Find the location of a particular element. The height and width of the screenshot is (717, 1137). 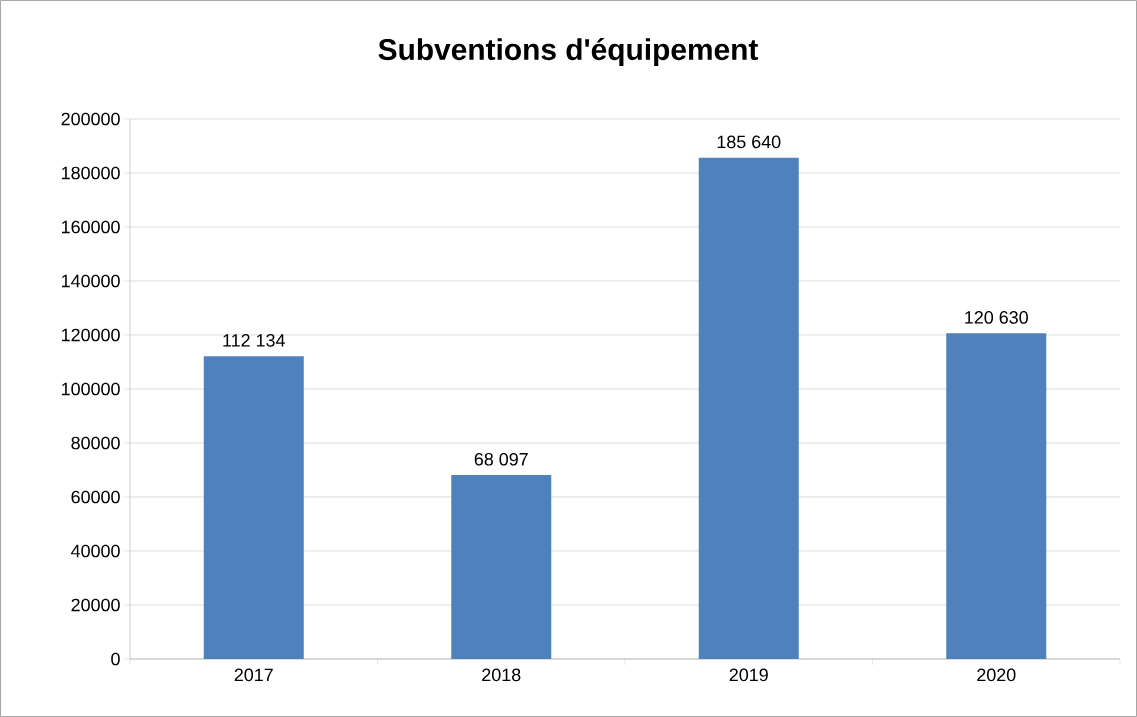

y-tick-label: 40000 is located at coordinates (95, 551).